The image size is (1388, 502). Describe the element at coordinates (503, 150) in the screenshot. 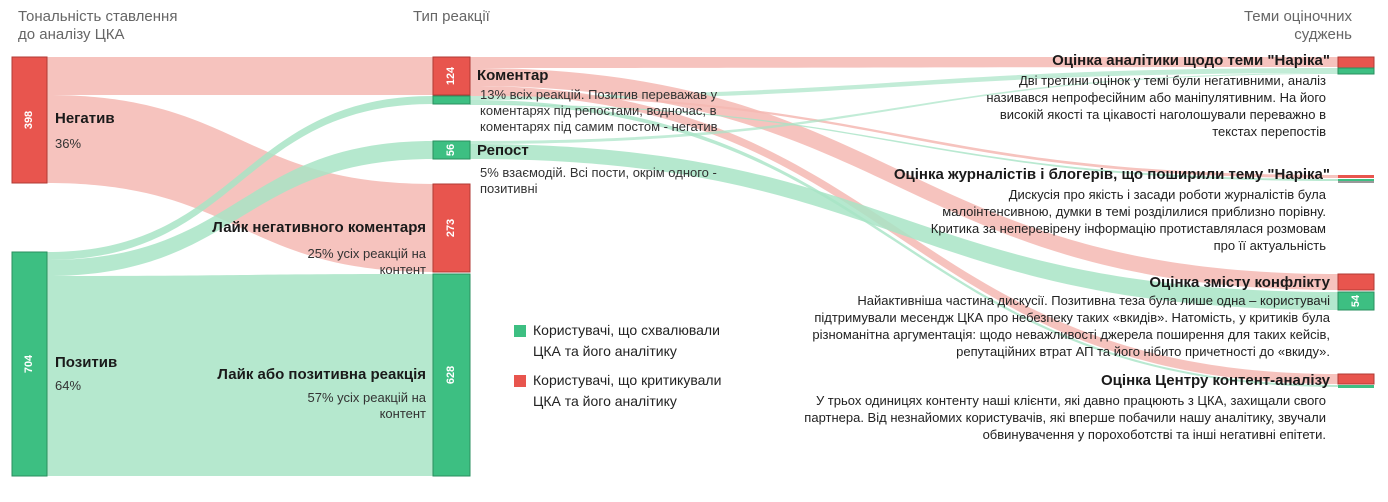

I see `reaction-label-repost: Репост` at that location.